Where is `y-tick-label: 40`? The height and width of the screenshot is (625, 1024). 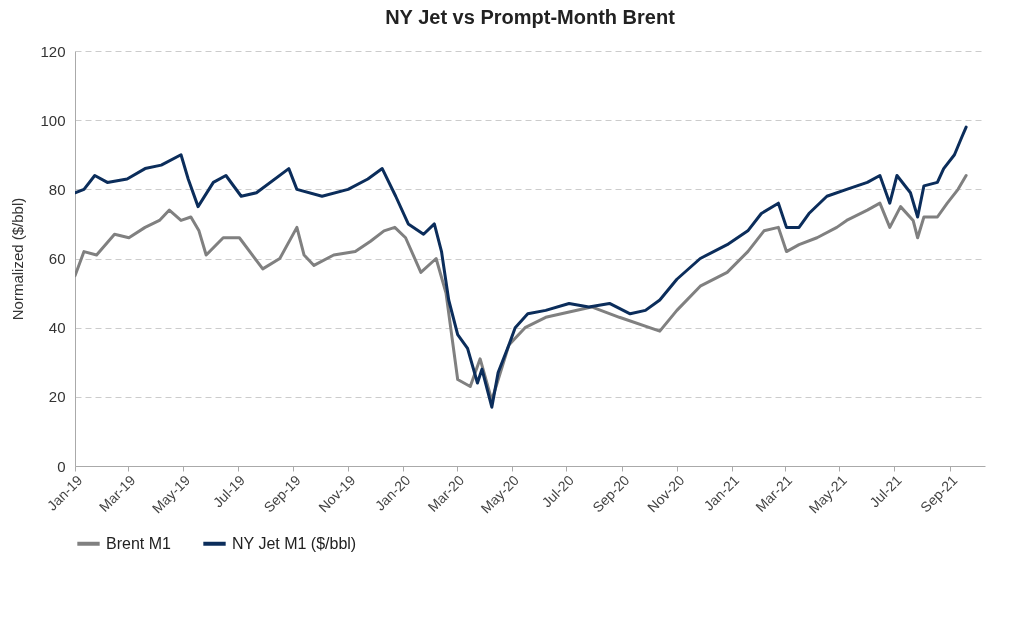 y-tick-label: 40 is located at coordinates (57, 328).